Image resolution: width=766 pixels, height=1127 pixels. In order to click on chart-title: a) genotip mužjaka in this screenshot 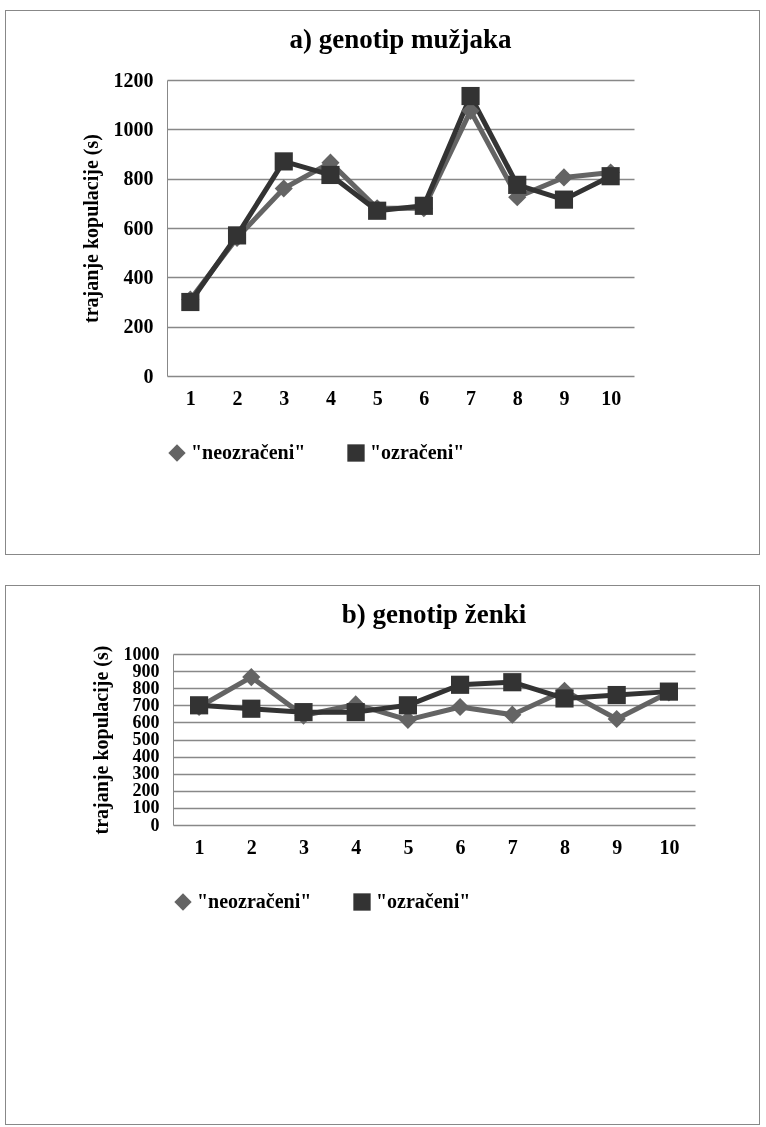, I will do `click(400, 39)`.